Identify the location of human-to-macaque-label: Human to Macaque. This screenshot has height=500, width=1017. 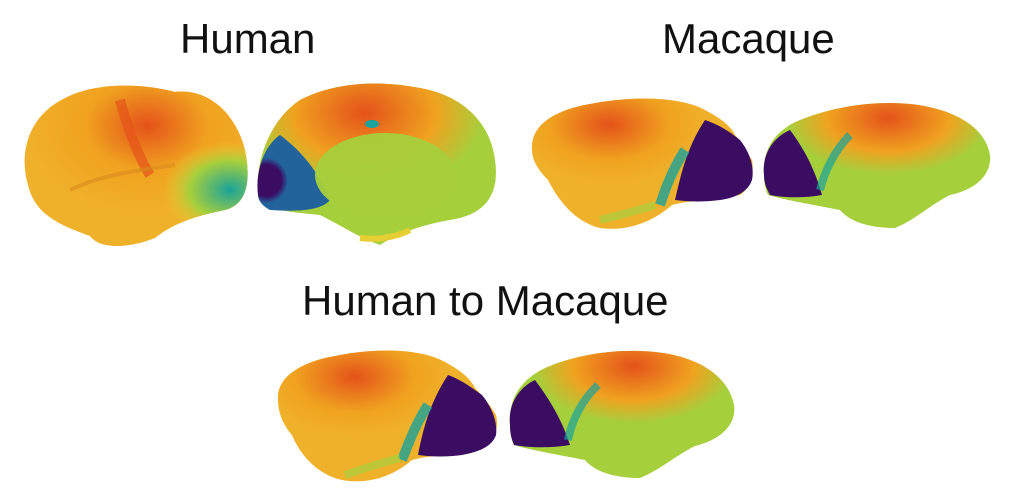
(485, 300).